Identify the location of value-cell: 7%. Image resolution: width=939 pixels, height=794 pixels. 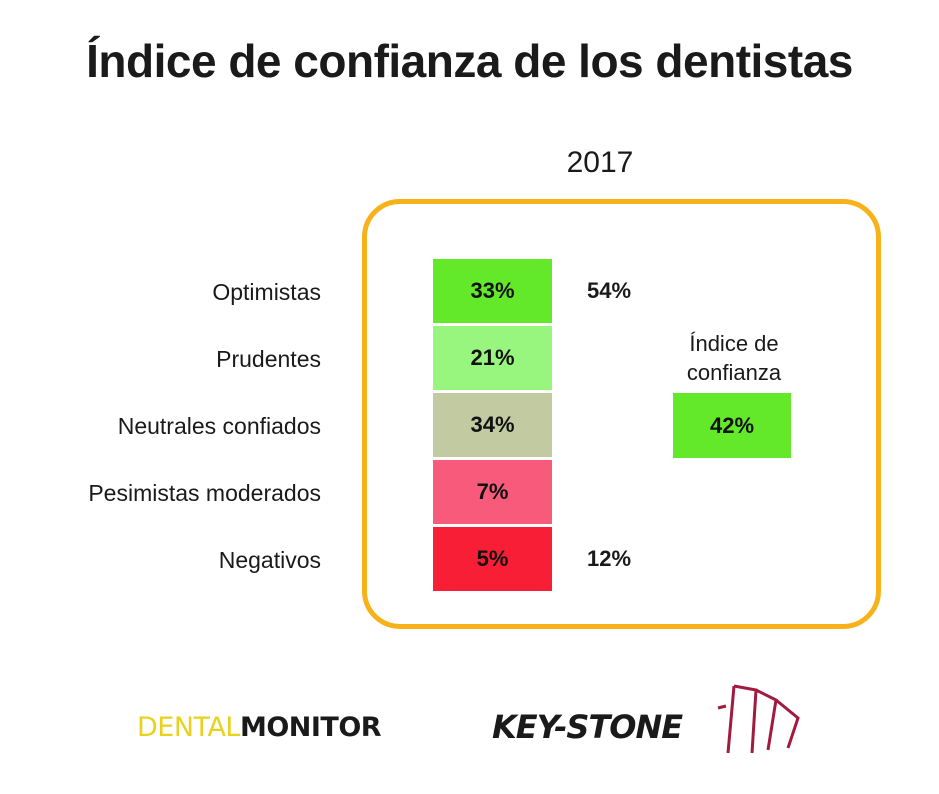
(492, 492).